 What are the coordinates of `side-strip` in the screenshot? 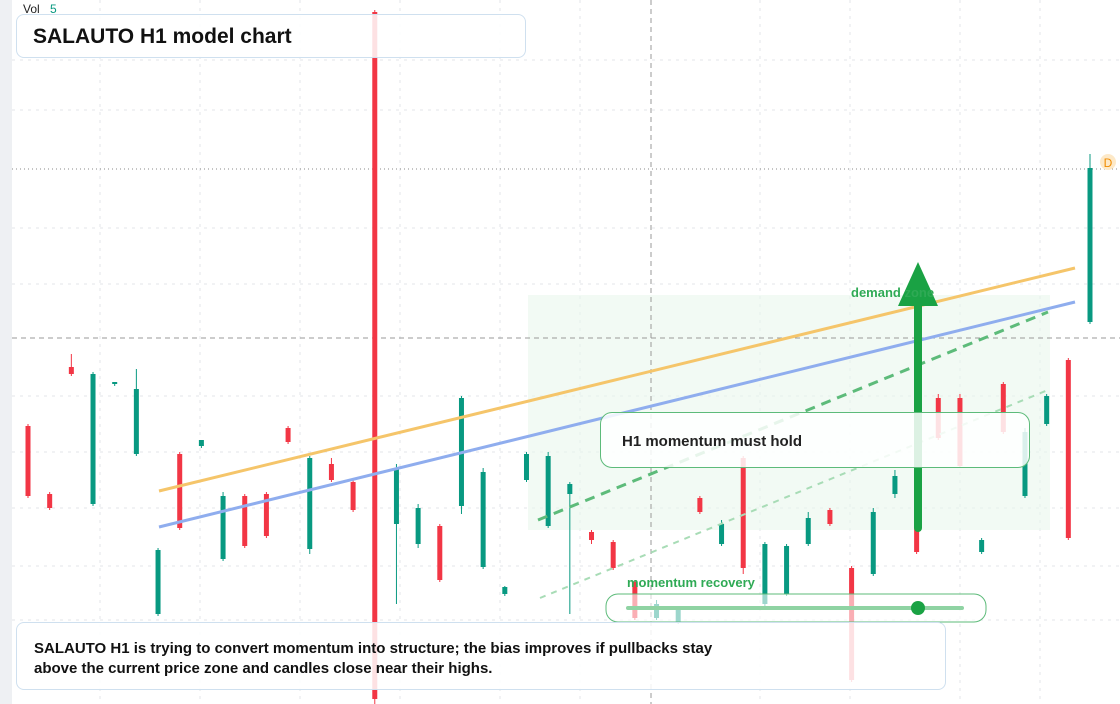 It's located at (6, 352).